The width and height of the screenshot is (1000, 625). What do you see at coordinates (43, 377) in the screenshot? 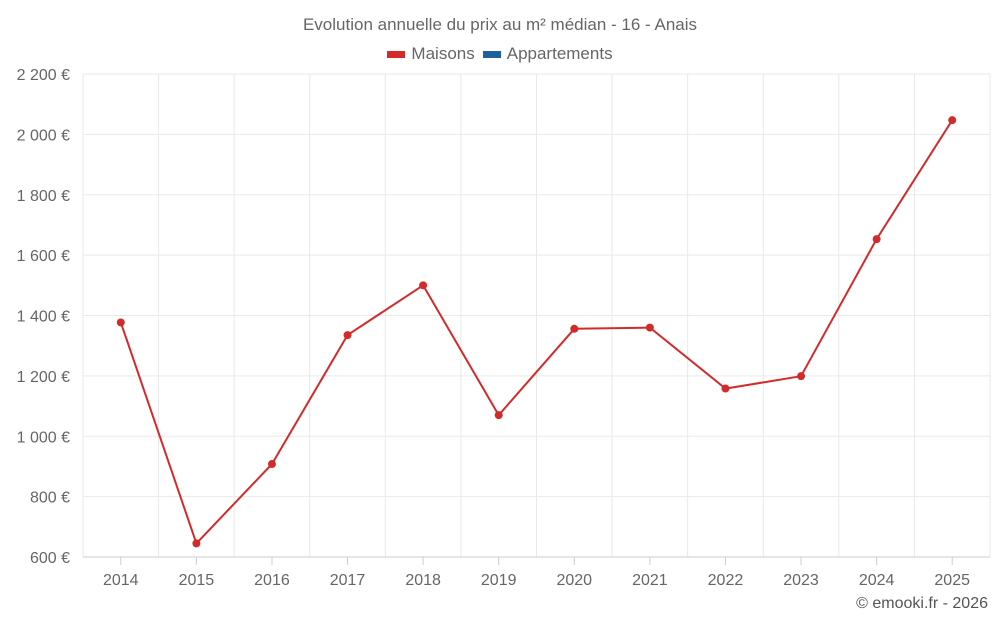
I see `y-tick-label: 1 200 €` at bounding box center [43, 377].